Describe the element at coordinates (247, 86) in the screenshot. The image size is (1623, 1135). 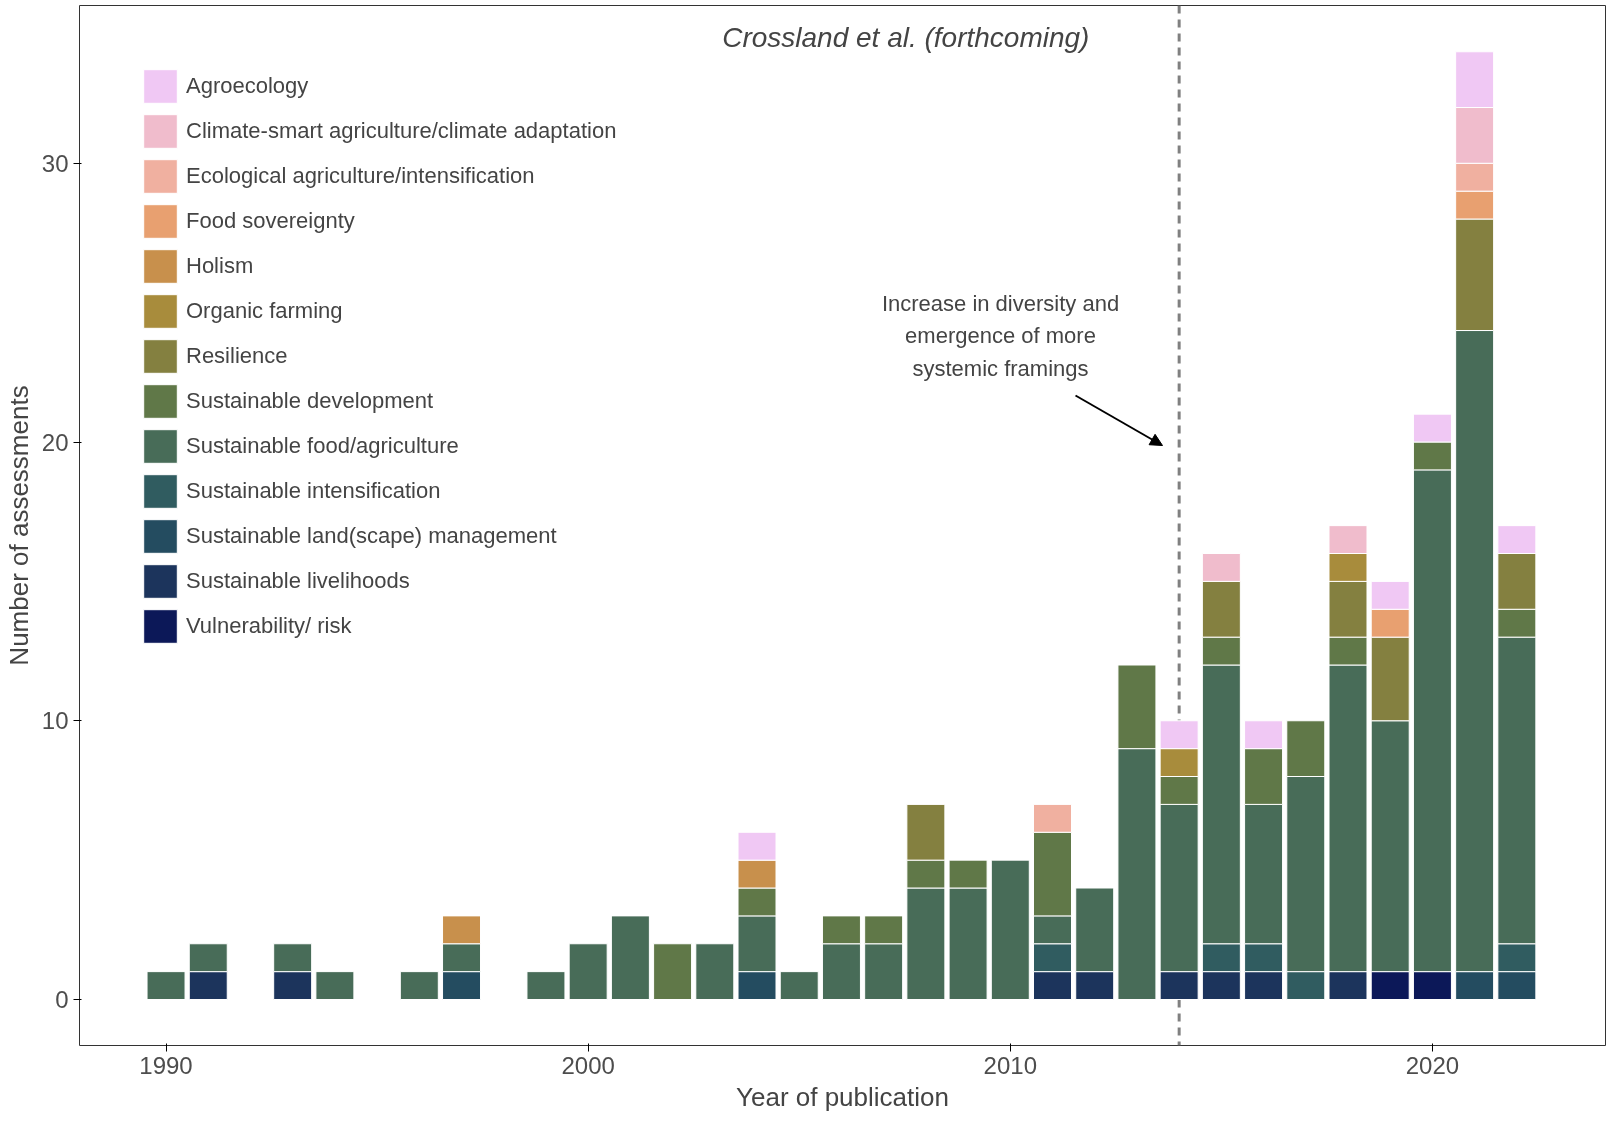
I see `legend-label: Agroecology` at that location.